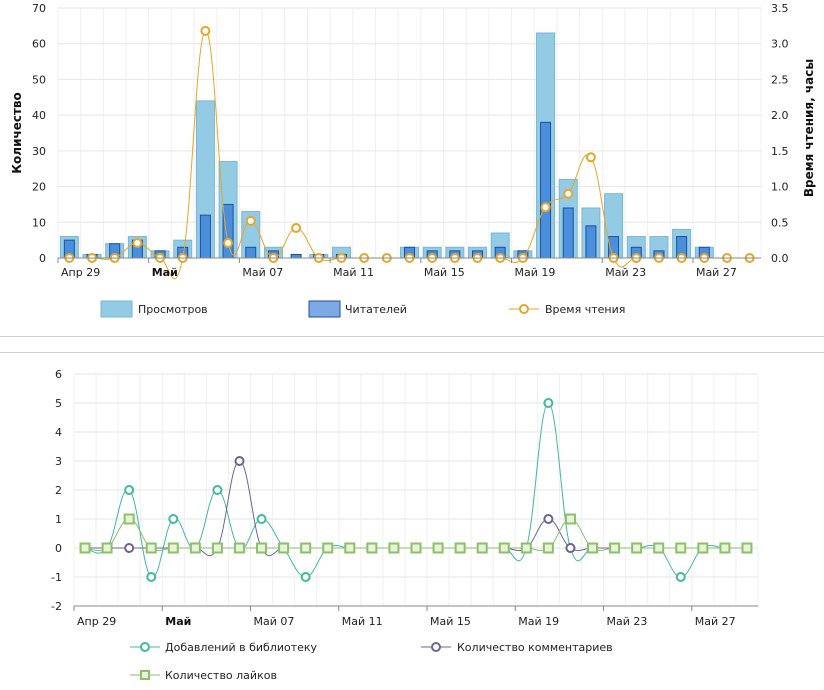  Describe the element at coordinates (362, 621) in the screenshot. I see `x-tick-label: Май 11` at that location.